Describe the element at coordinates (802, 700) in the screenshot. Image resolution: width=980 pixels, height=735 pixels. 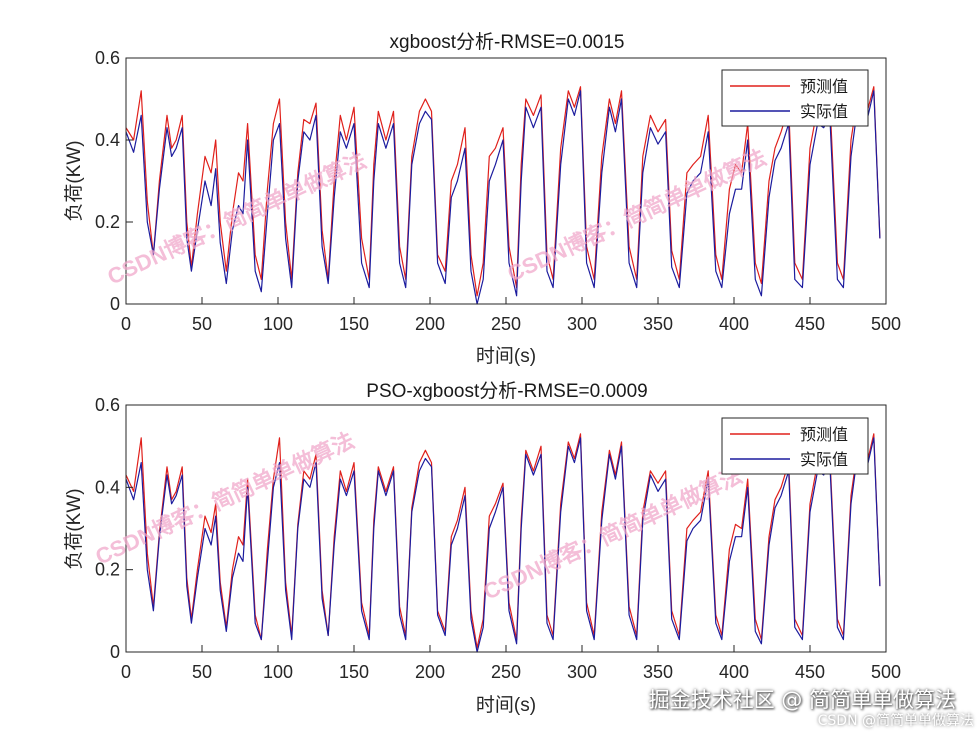
I see `credit-main: 掘金技术社区 @ 简简单单做算法` at that location.